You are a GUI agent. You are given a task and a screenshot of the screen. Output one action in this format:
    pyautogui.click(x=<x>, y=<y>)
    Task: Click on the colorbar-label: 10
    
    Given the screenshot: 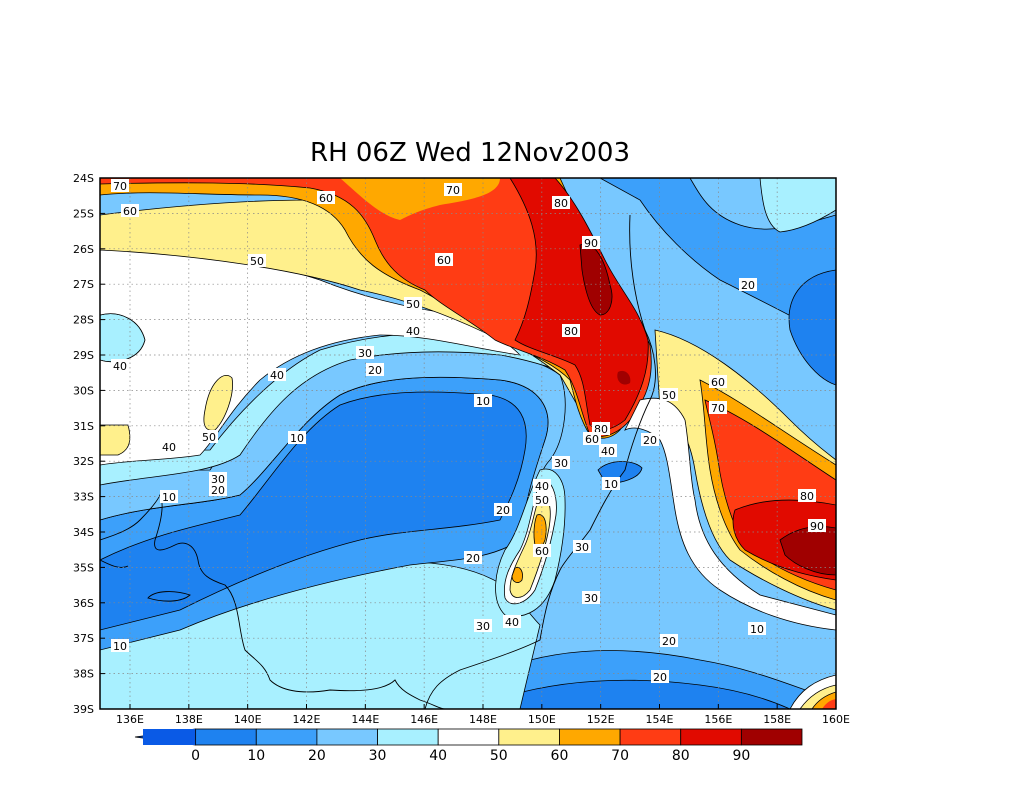 What is the action you would take?
    pyautogui.click(x=256, y=756)
    